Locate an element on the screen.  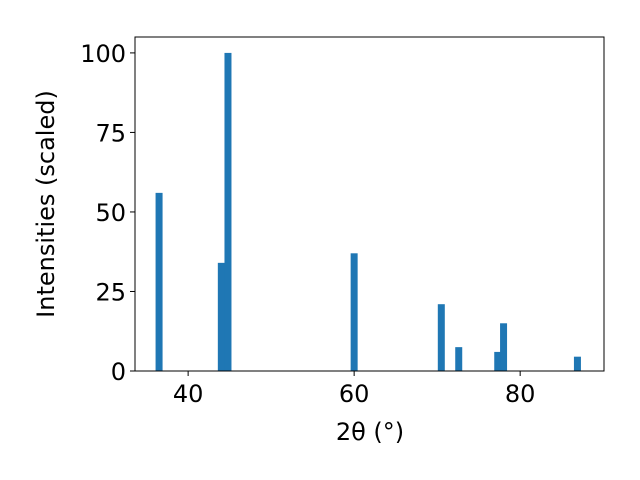
y-tick-label: 25 is located at coordinates (110, 292).